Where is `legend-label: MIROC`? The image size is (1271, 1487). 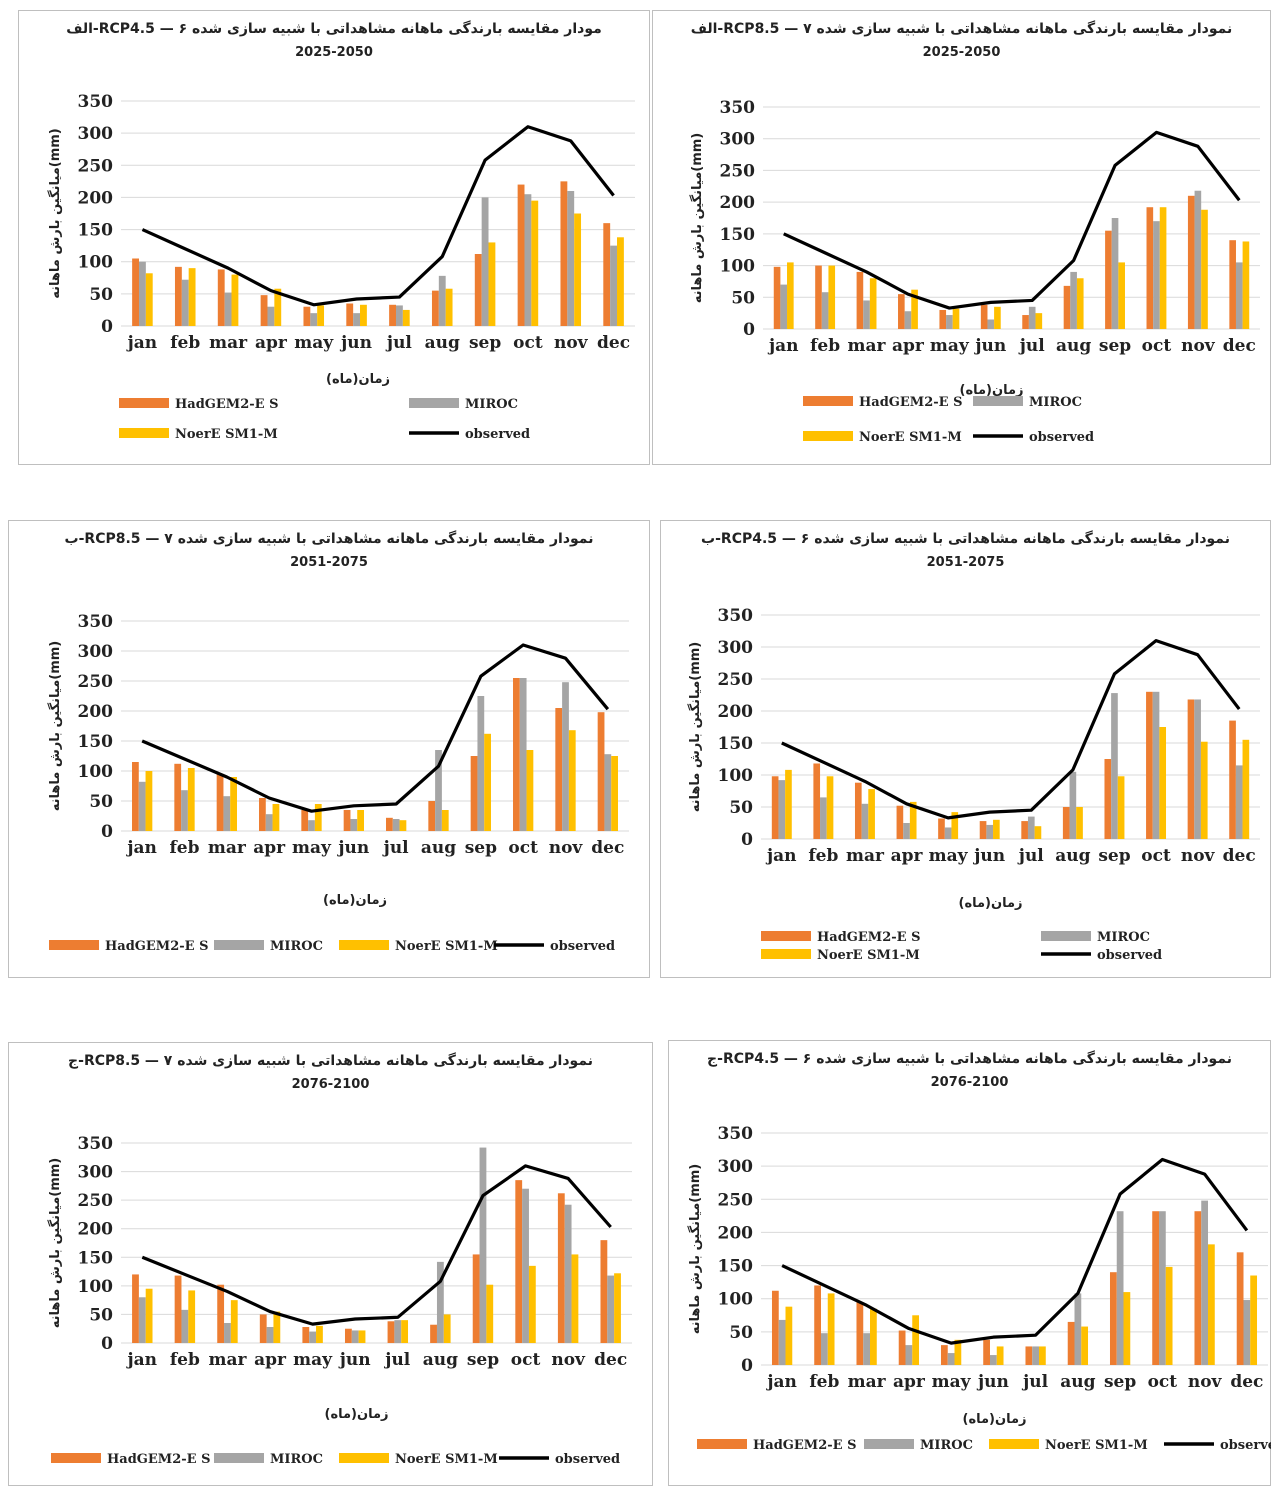 legend-label: MIROC is located at coordinates (1055, 402).